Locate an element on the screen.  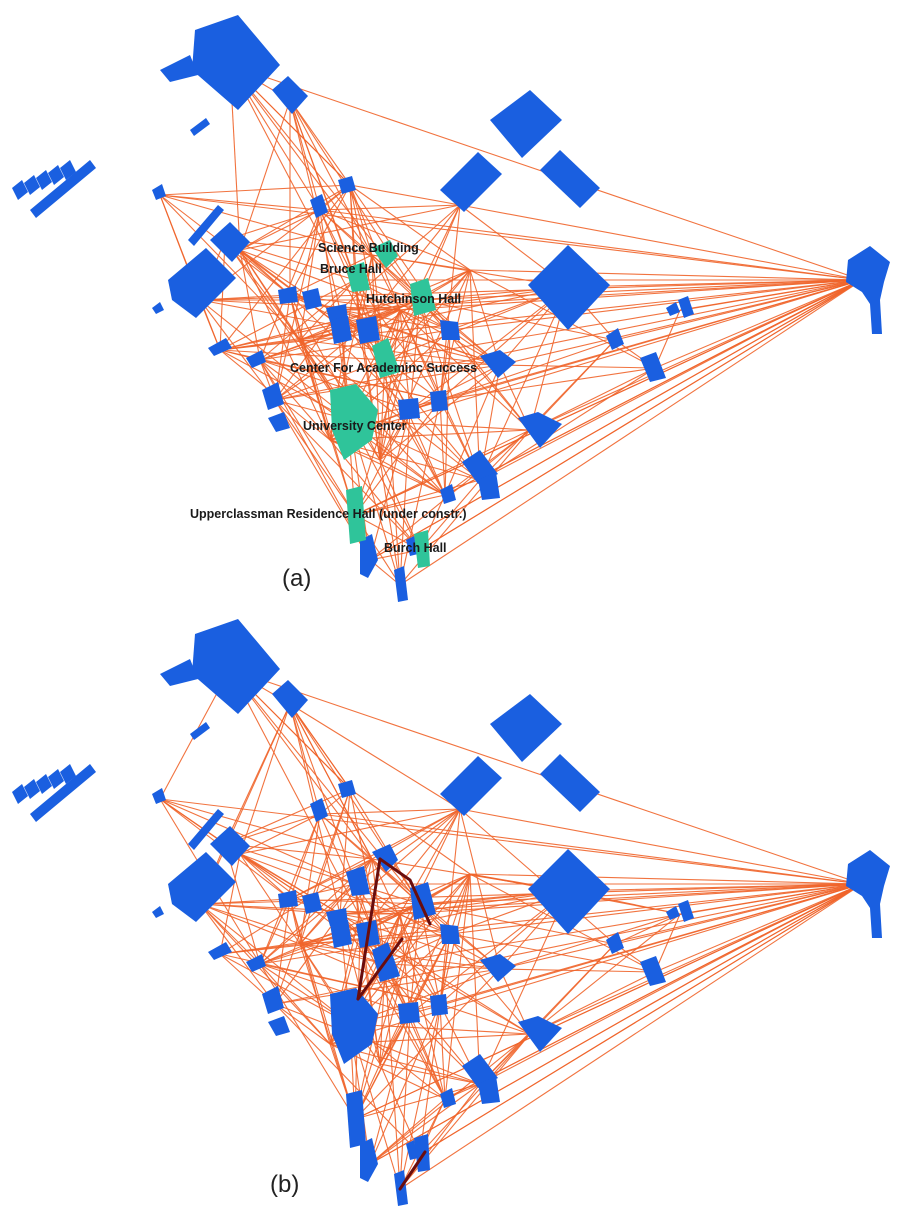
building-west-large is located at coordinates (202, 283).